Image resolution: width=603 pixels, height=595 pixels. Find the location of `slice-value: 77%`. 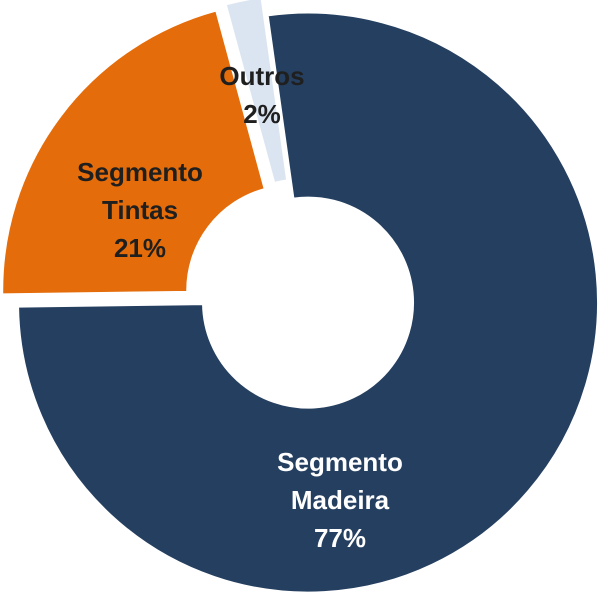

slice-value: 77% is located at coordinates (340, 538).